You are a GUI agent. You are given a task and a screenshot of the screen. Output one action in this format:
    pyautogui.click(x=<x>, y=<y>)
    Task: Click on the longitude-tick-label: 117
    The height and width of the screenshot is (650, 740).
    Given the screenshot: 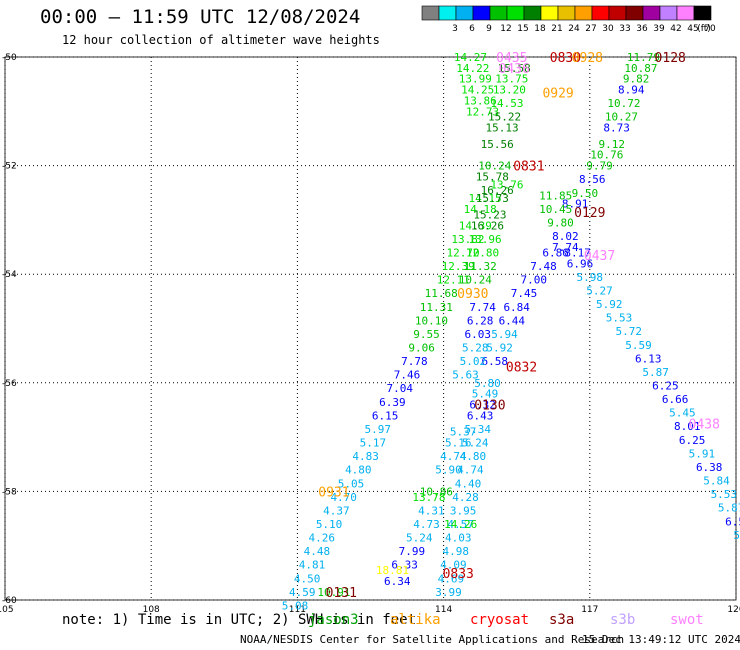 What is the action you would take?
    pyautogui.click(x=589, y=608)
    